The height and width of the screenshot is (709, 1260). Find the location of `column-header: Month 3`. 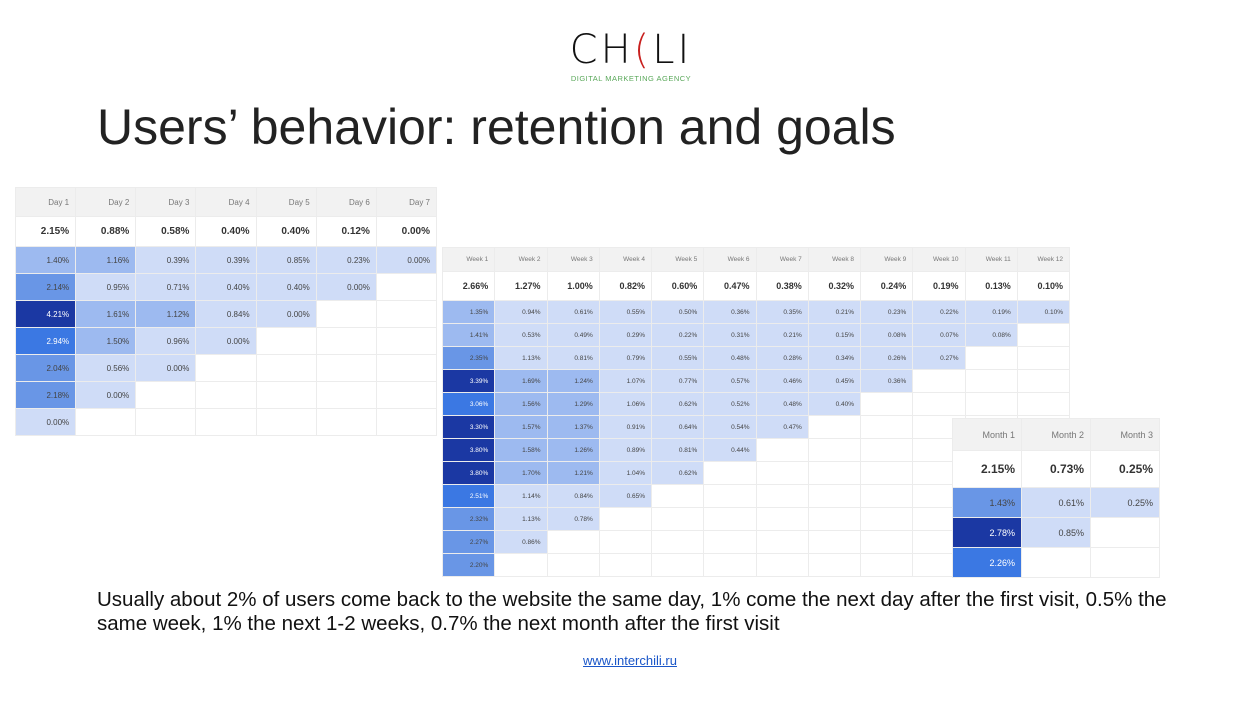

column-header: Month 3 is located at coordinates (1125, 434).